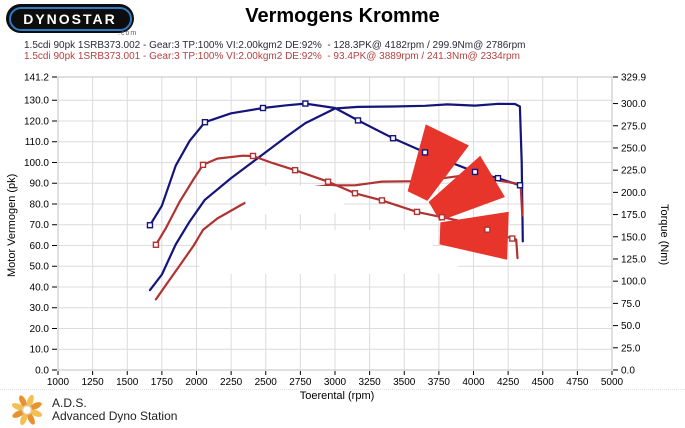  What do you see at coordinates (27, 410) in the screenshot?
I see `ads-swirl-icon` at bounding box center [27, 410].